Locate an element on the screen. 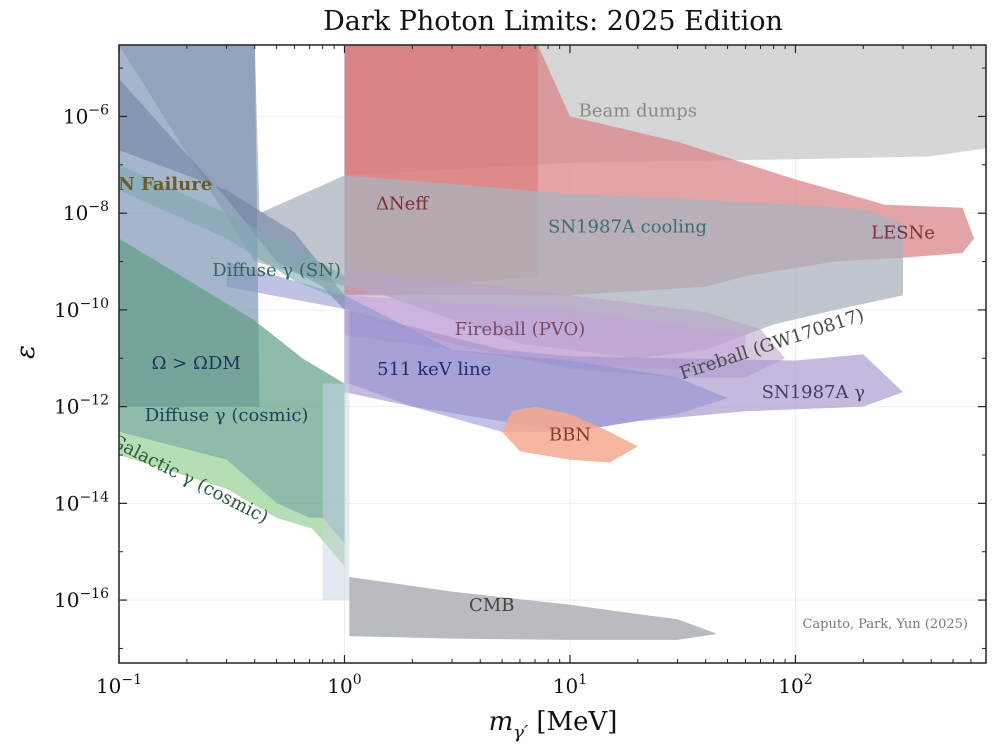  y-axis-label: ε is located at coordinates (26, 352).